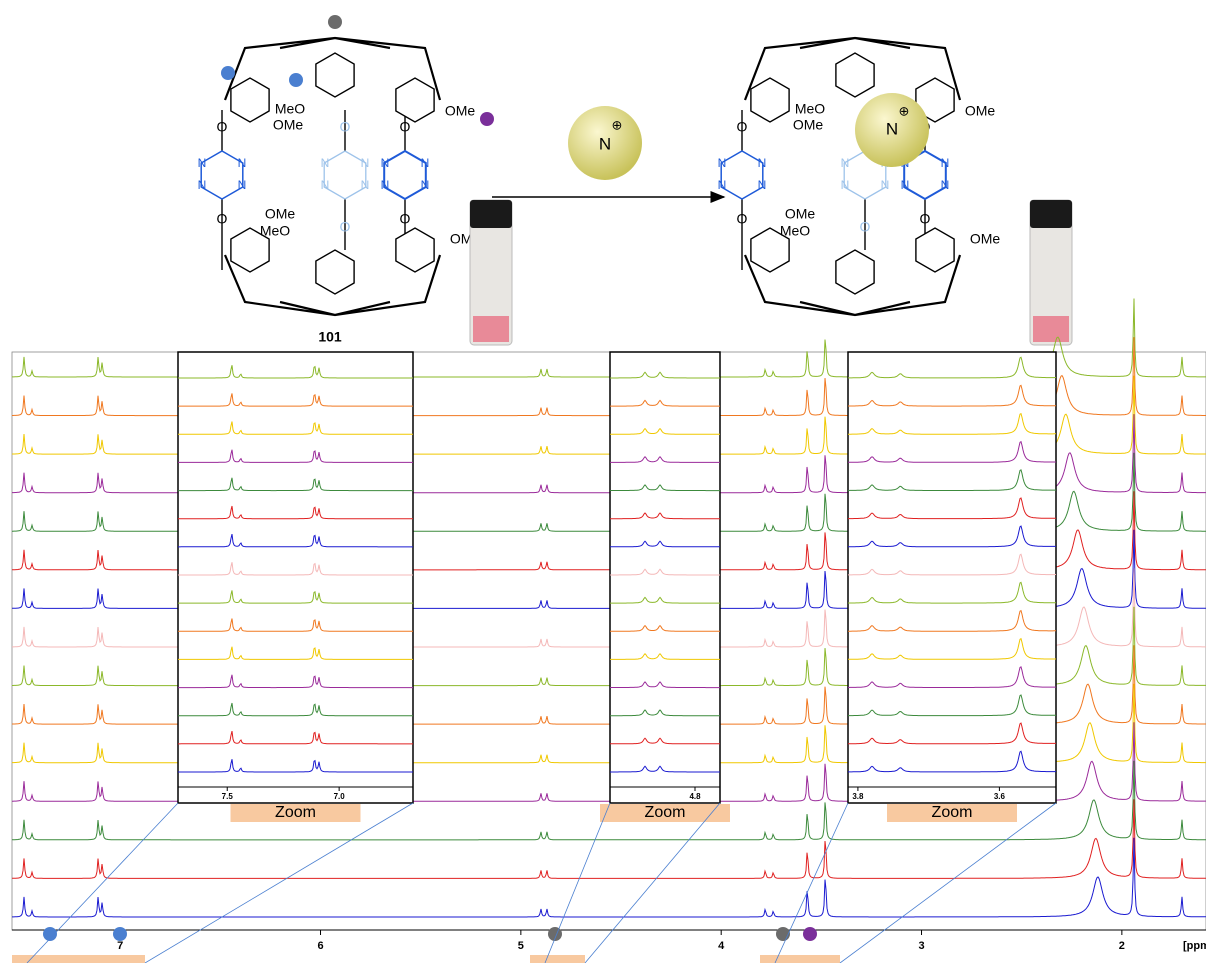 This screenshot has height=963, width=1206. Describe the element at coordinates (320, 946) in the screenshot. I see `x-tick-label: 6` at that location.